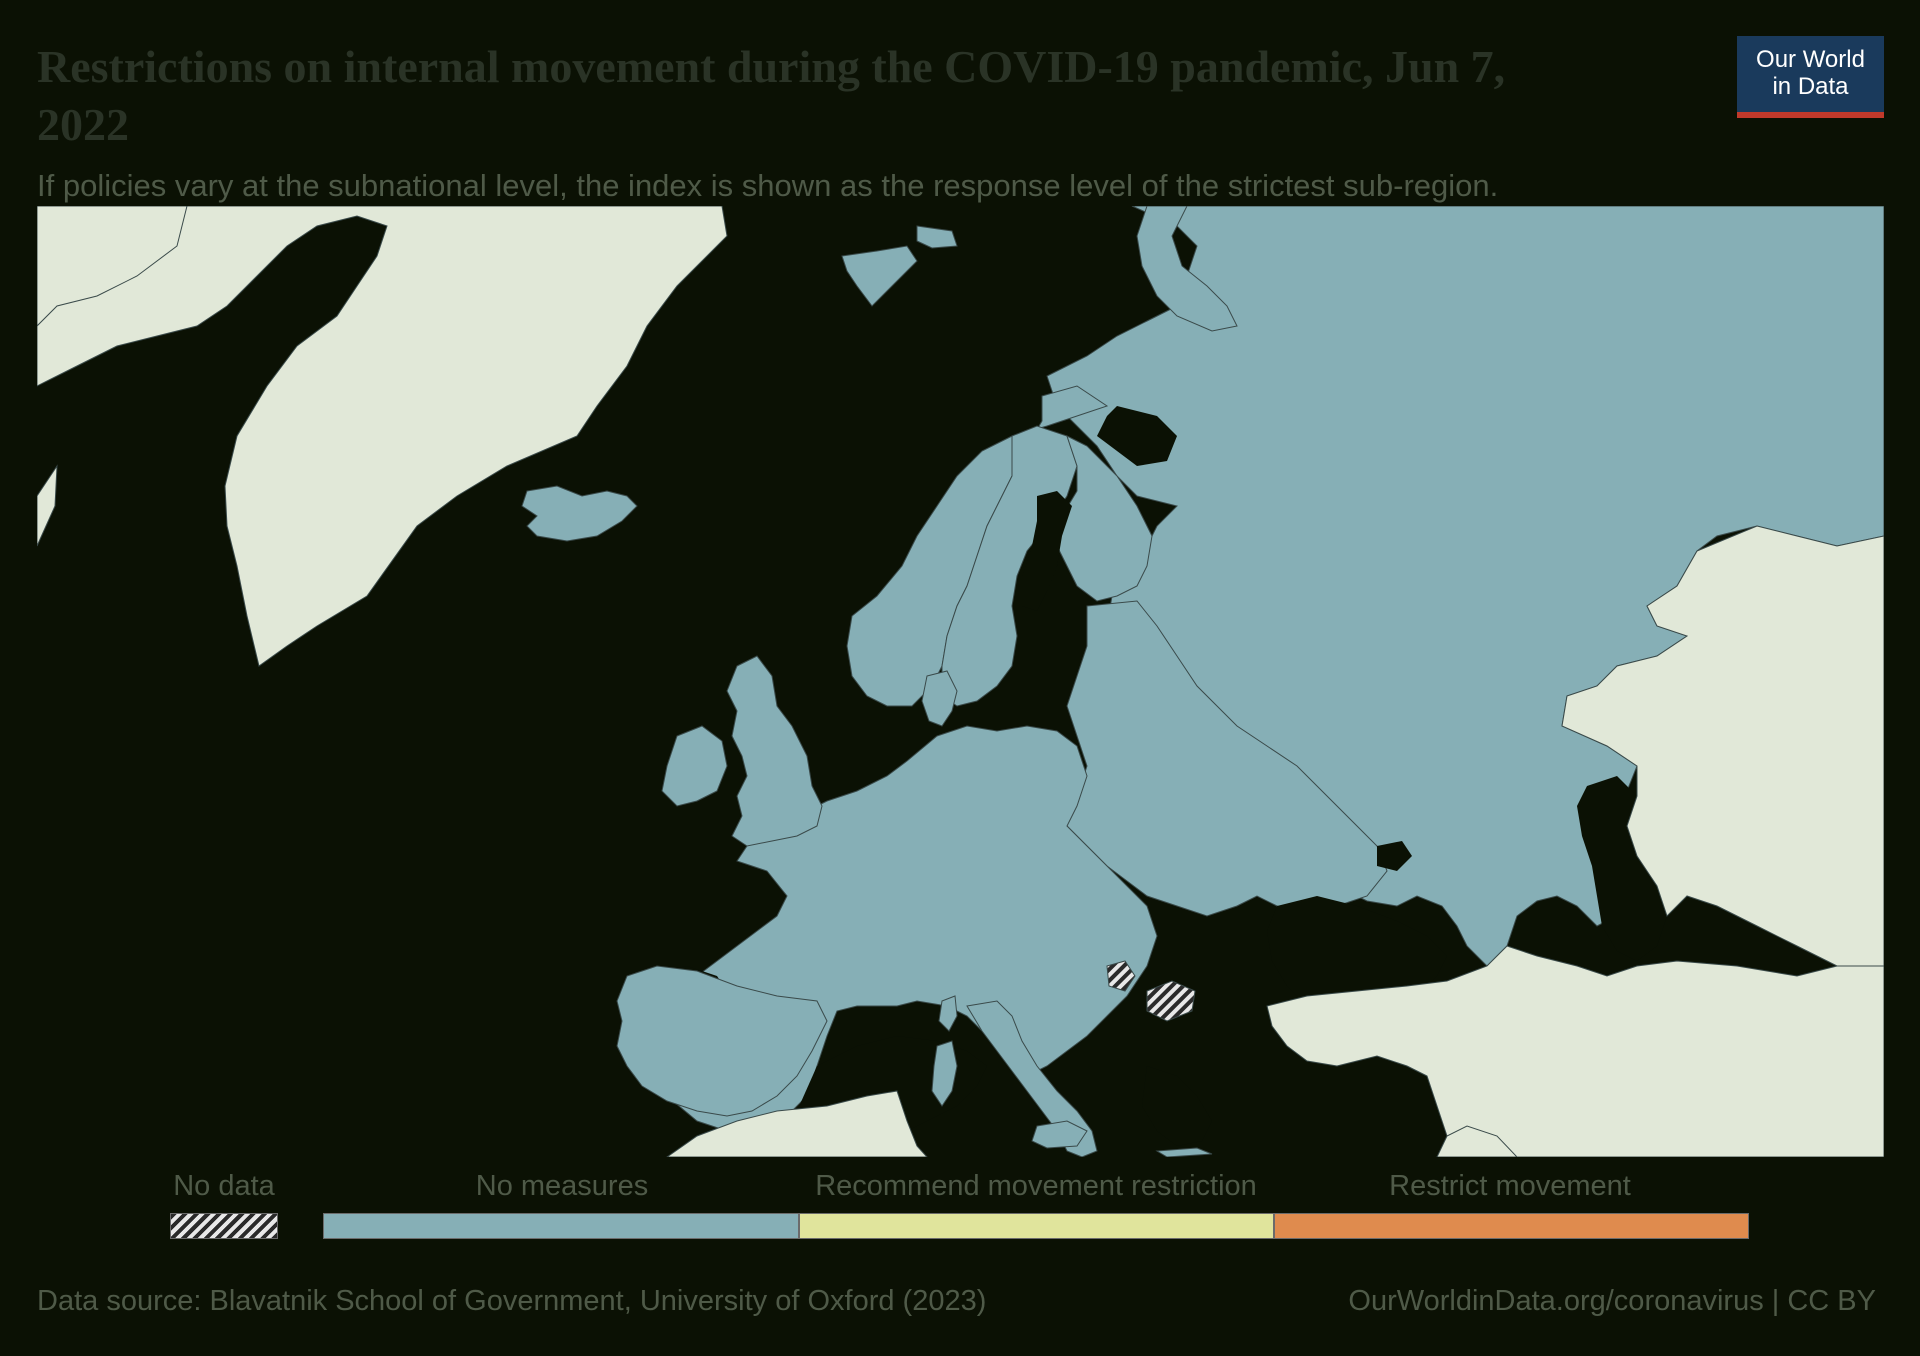 This screenshot has height=1356, width=1920. Describe the element at coordinates (562, 1186) in the screenshot. I see `legend-label-no-measures: No measures` at that location.